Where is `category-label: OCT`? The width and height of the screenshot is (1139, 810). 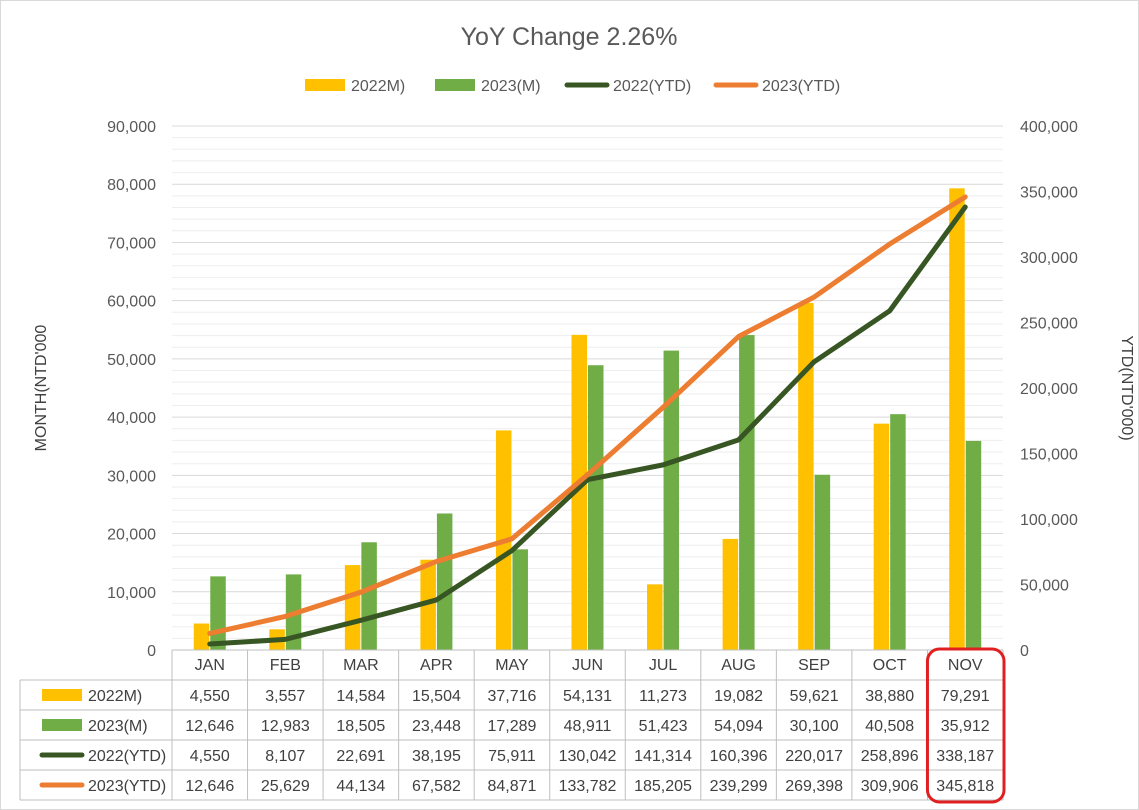 category-label: OCT is located at coordinates (890, 665).